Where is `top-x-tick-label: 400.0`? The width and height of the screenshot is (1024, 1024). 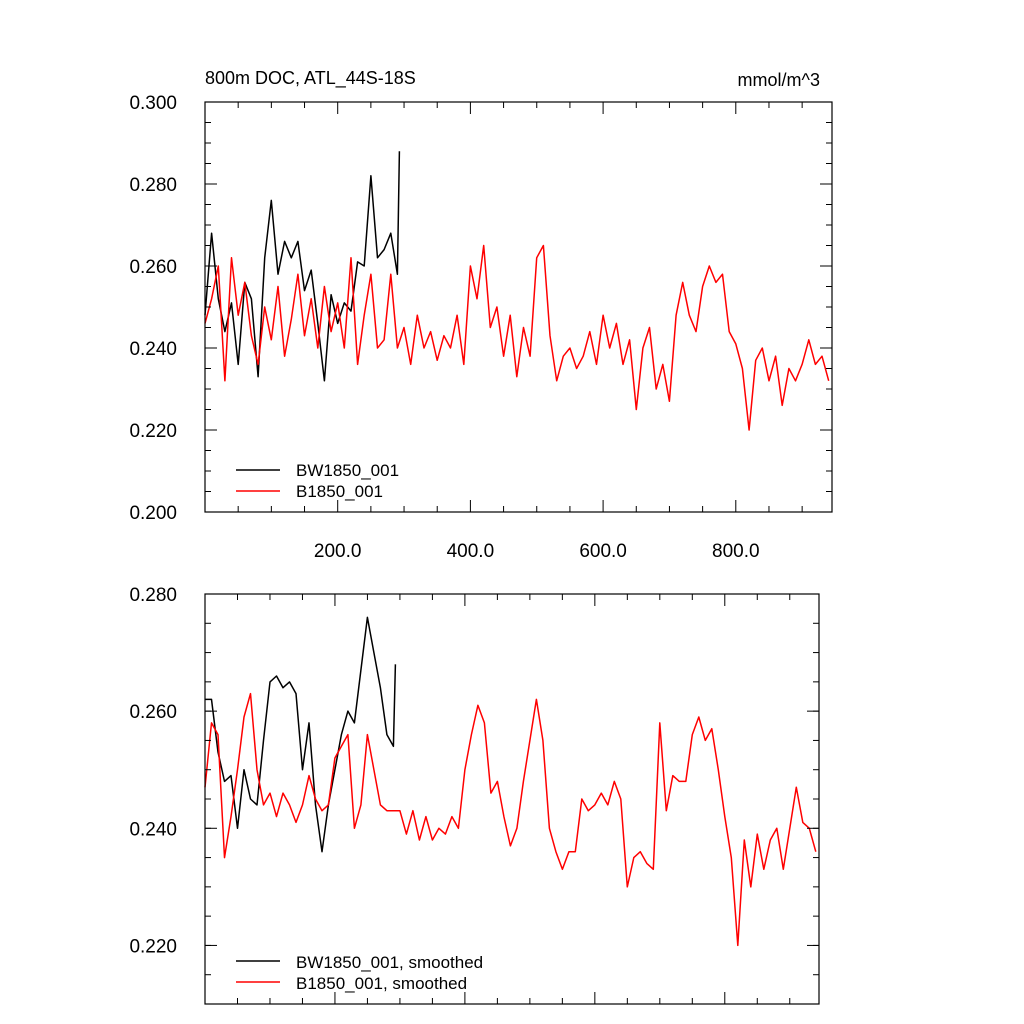
top-x-tick-label: 400.0 is located at coordinates (471, 551).